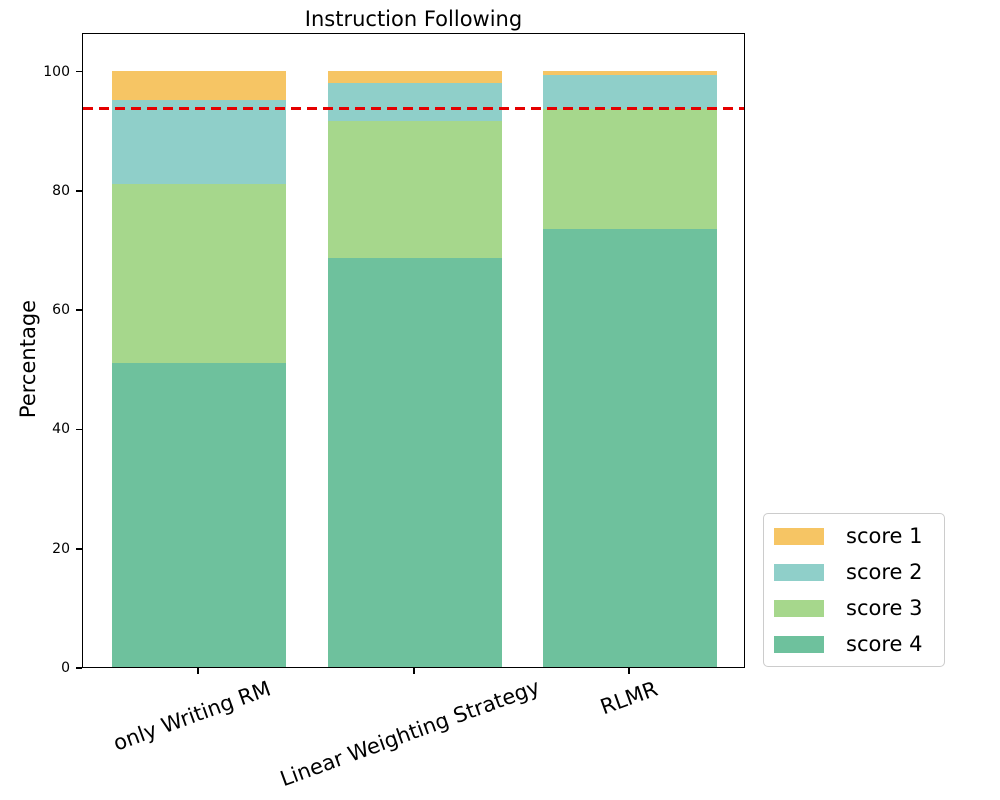  What do you see at coordinates (884, 536) in the screenshot?
I see `legend-label: score 1` at bounding box center [884, 536].